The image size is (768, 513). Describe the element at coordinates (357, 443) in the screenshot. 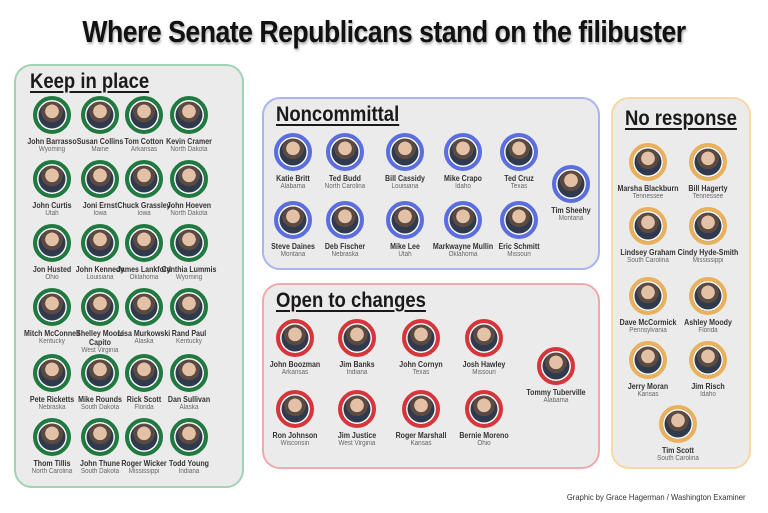

I see `senator-state: West Virginia` at that location.